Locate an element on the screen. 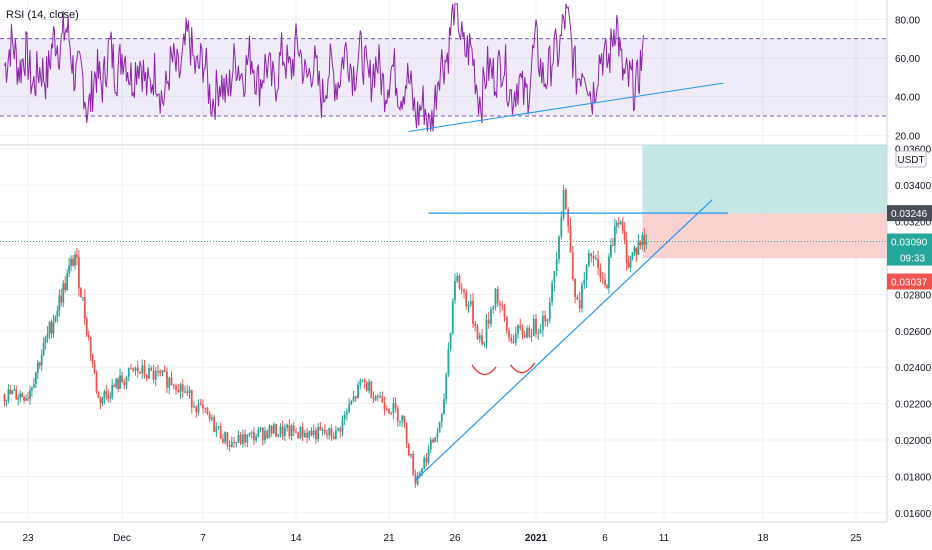 The width and height of the screenshot is (932, 550). long-position-stop-zone is located at coordinates (764, 235).